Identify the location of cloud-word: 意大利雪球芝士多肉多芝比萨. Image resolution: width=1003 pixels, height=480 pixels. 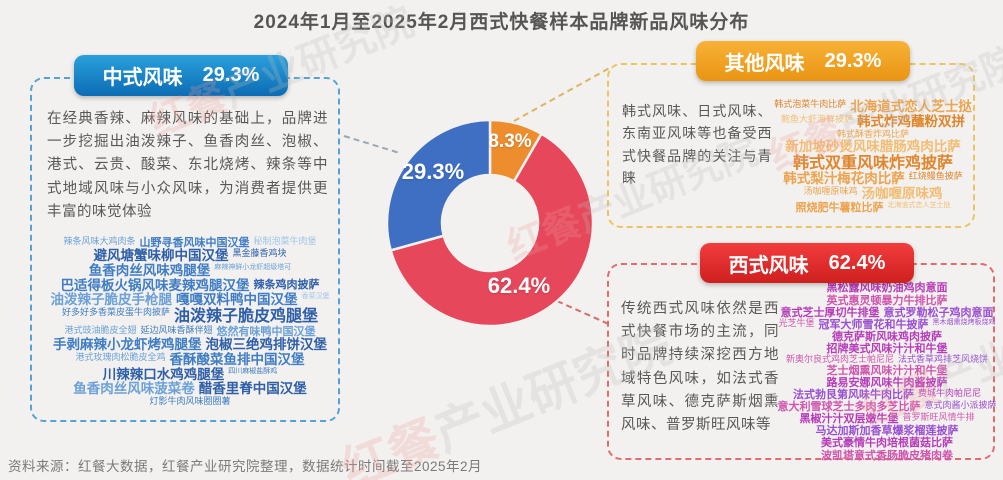
(849, 407).